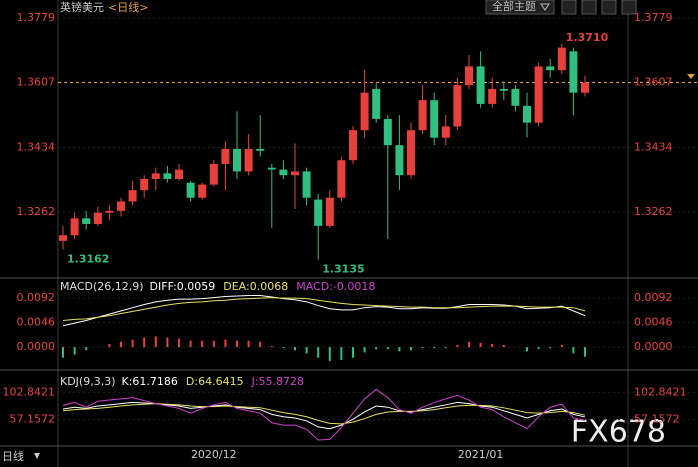 This screenshot has height=467, width=698. Describe the element at coordinates (150, 381) in the screenshot. I see `legend-entry: K:61.7186` at that location.